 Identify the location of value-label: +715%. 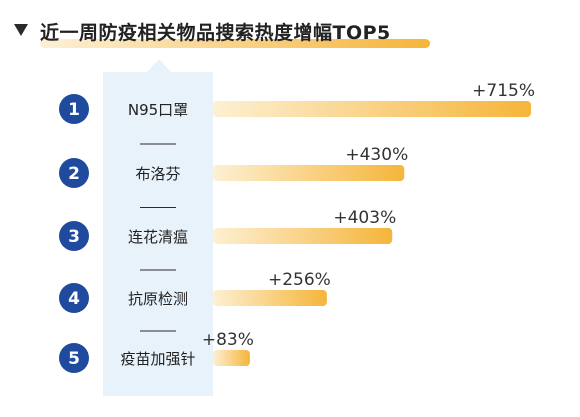
(503, 91).